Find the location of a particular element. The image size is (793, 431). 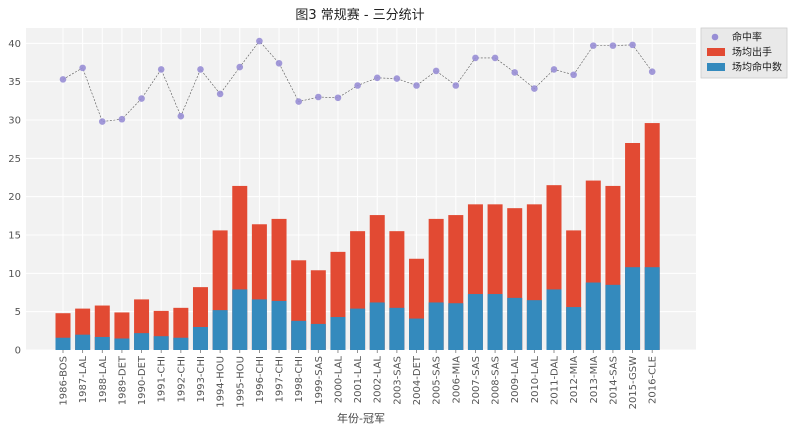

y-tick-label: 0 is located at coordinates (18, 351).